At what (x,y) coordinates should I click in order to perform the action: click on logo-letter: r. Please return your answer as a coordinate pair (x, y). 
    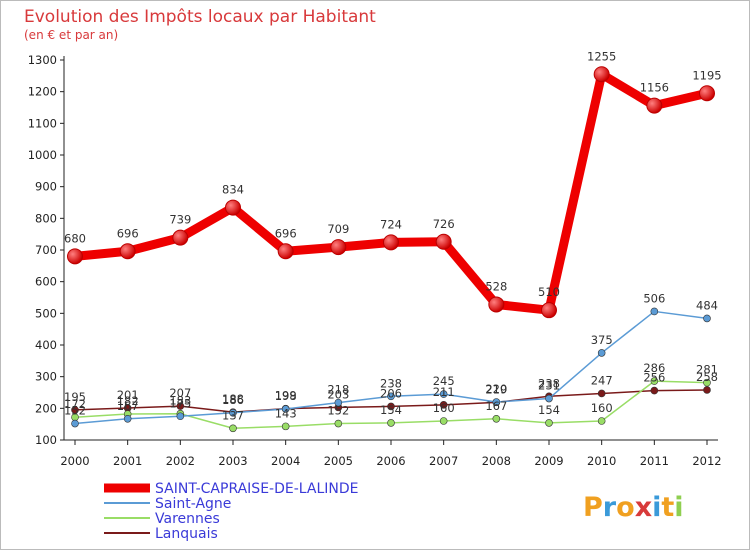
    Looking at the image, I should click on (610, 507).